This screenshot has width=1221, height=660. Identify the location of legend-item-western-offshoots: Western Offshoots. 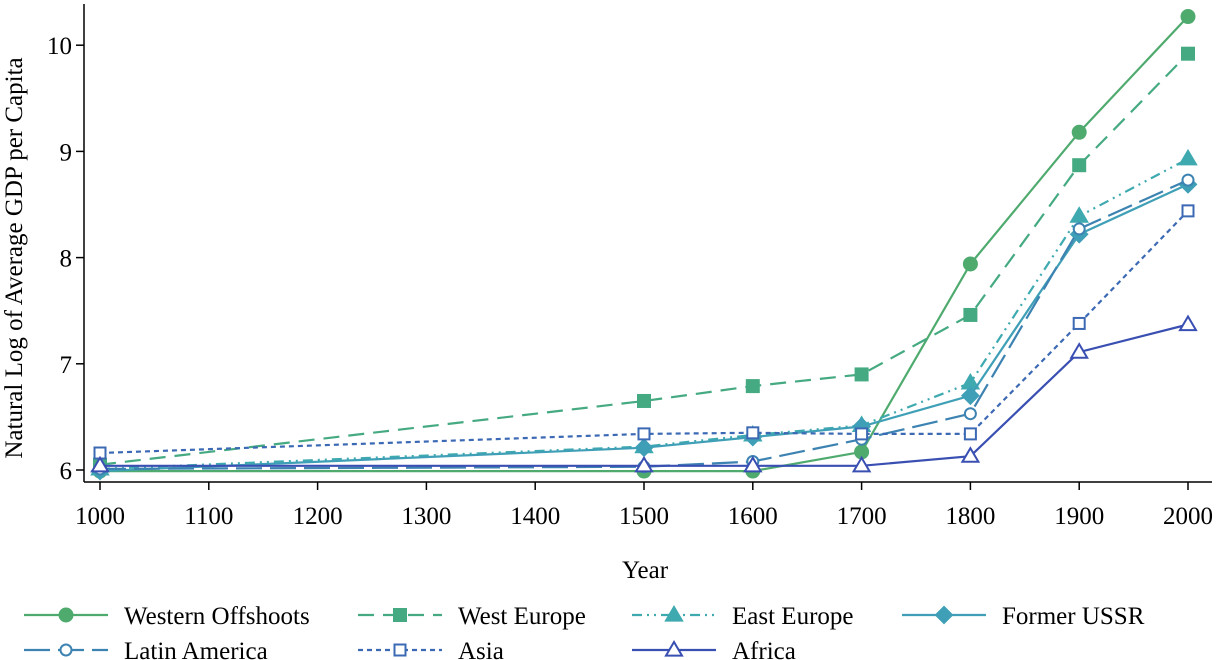
(167, 616).